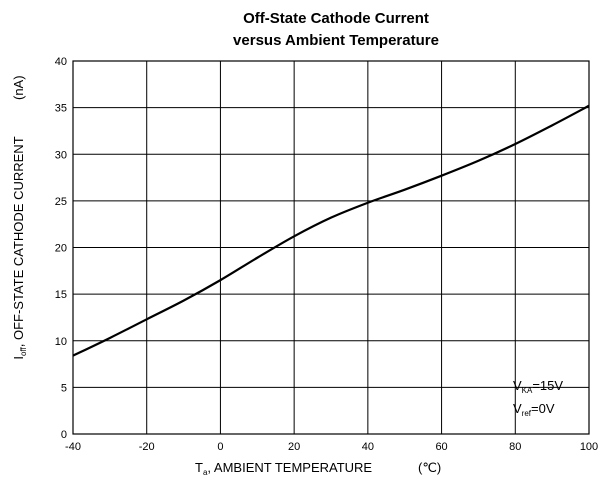 This screenshot has width=600, height=481. I want to click on y-tick-labels: 0 5 10 15 20 25 30 35 40, so click(61, 248).